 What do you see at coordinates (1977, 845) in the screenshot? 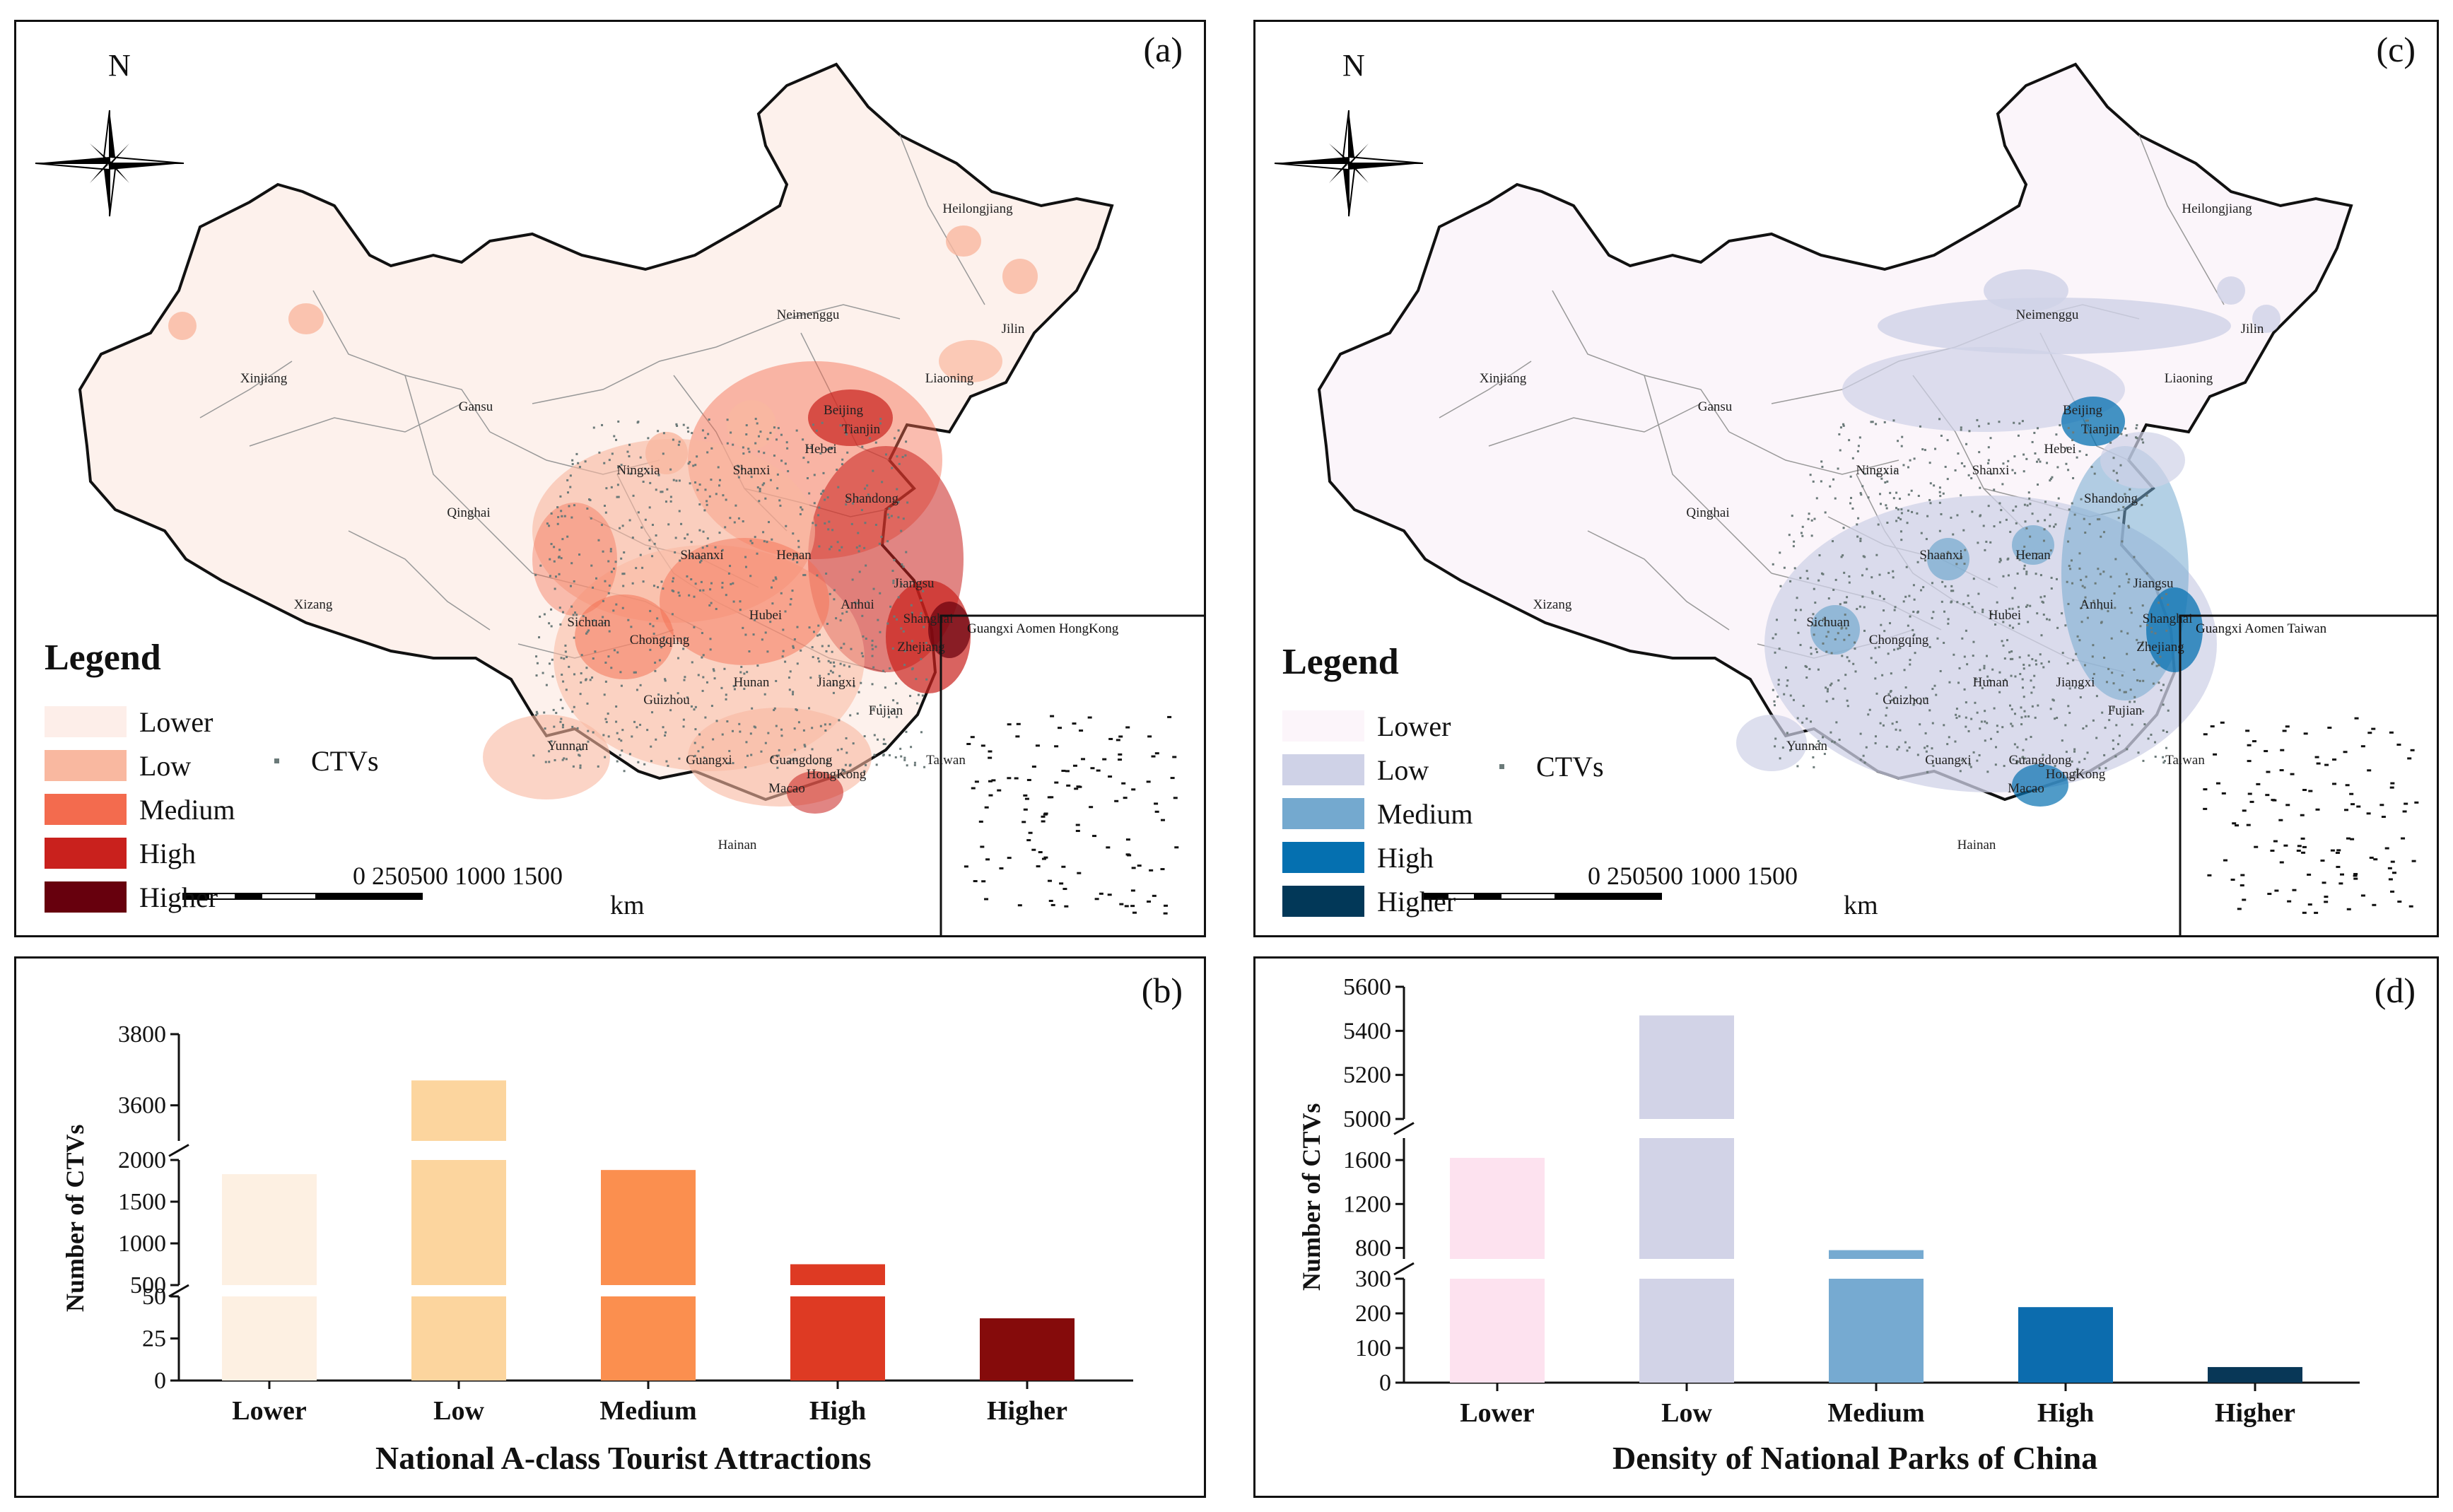
I see `province-label: Hainan` at bounding box center [1977, 845].